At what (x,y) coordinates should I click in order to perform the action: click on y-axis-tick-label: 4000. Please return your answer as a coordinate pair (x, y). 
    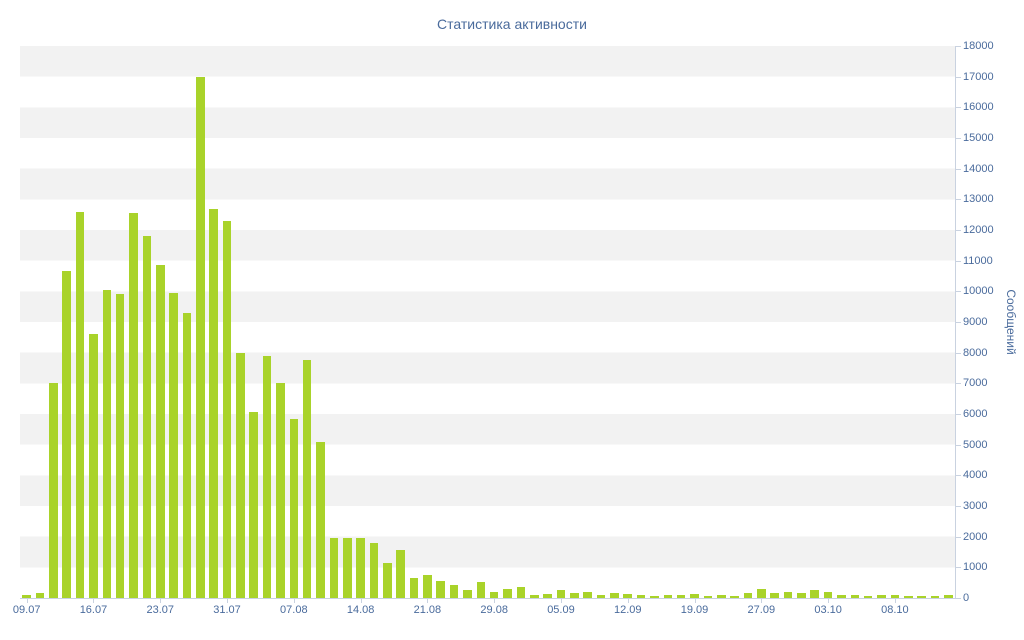
    Looking at the image, I should click on (975, 475).